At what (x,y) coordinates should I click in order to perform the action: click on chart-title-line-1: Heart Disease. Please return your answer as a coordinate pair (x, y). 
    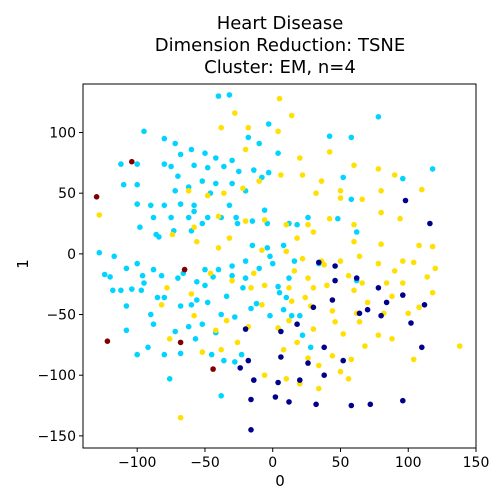
    Looking at the image, I should click on (280, 23).